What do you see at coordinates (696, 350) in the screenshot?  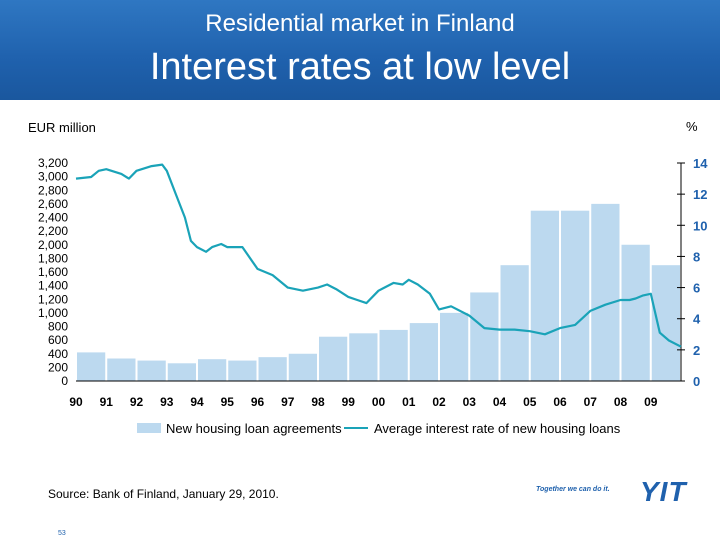 I see `right-tick-label: 2` at bounding box center [696, 350].